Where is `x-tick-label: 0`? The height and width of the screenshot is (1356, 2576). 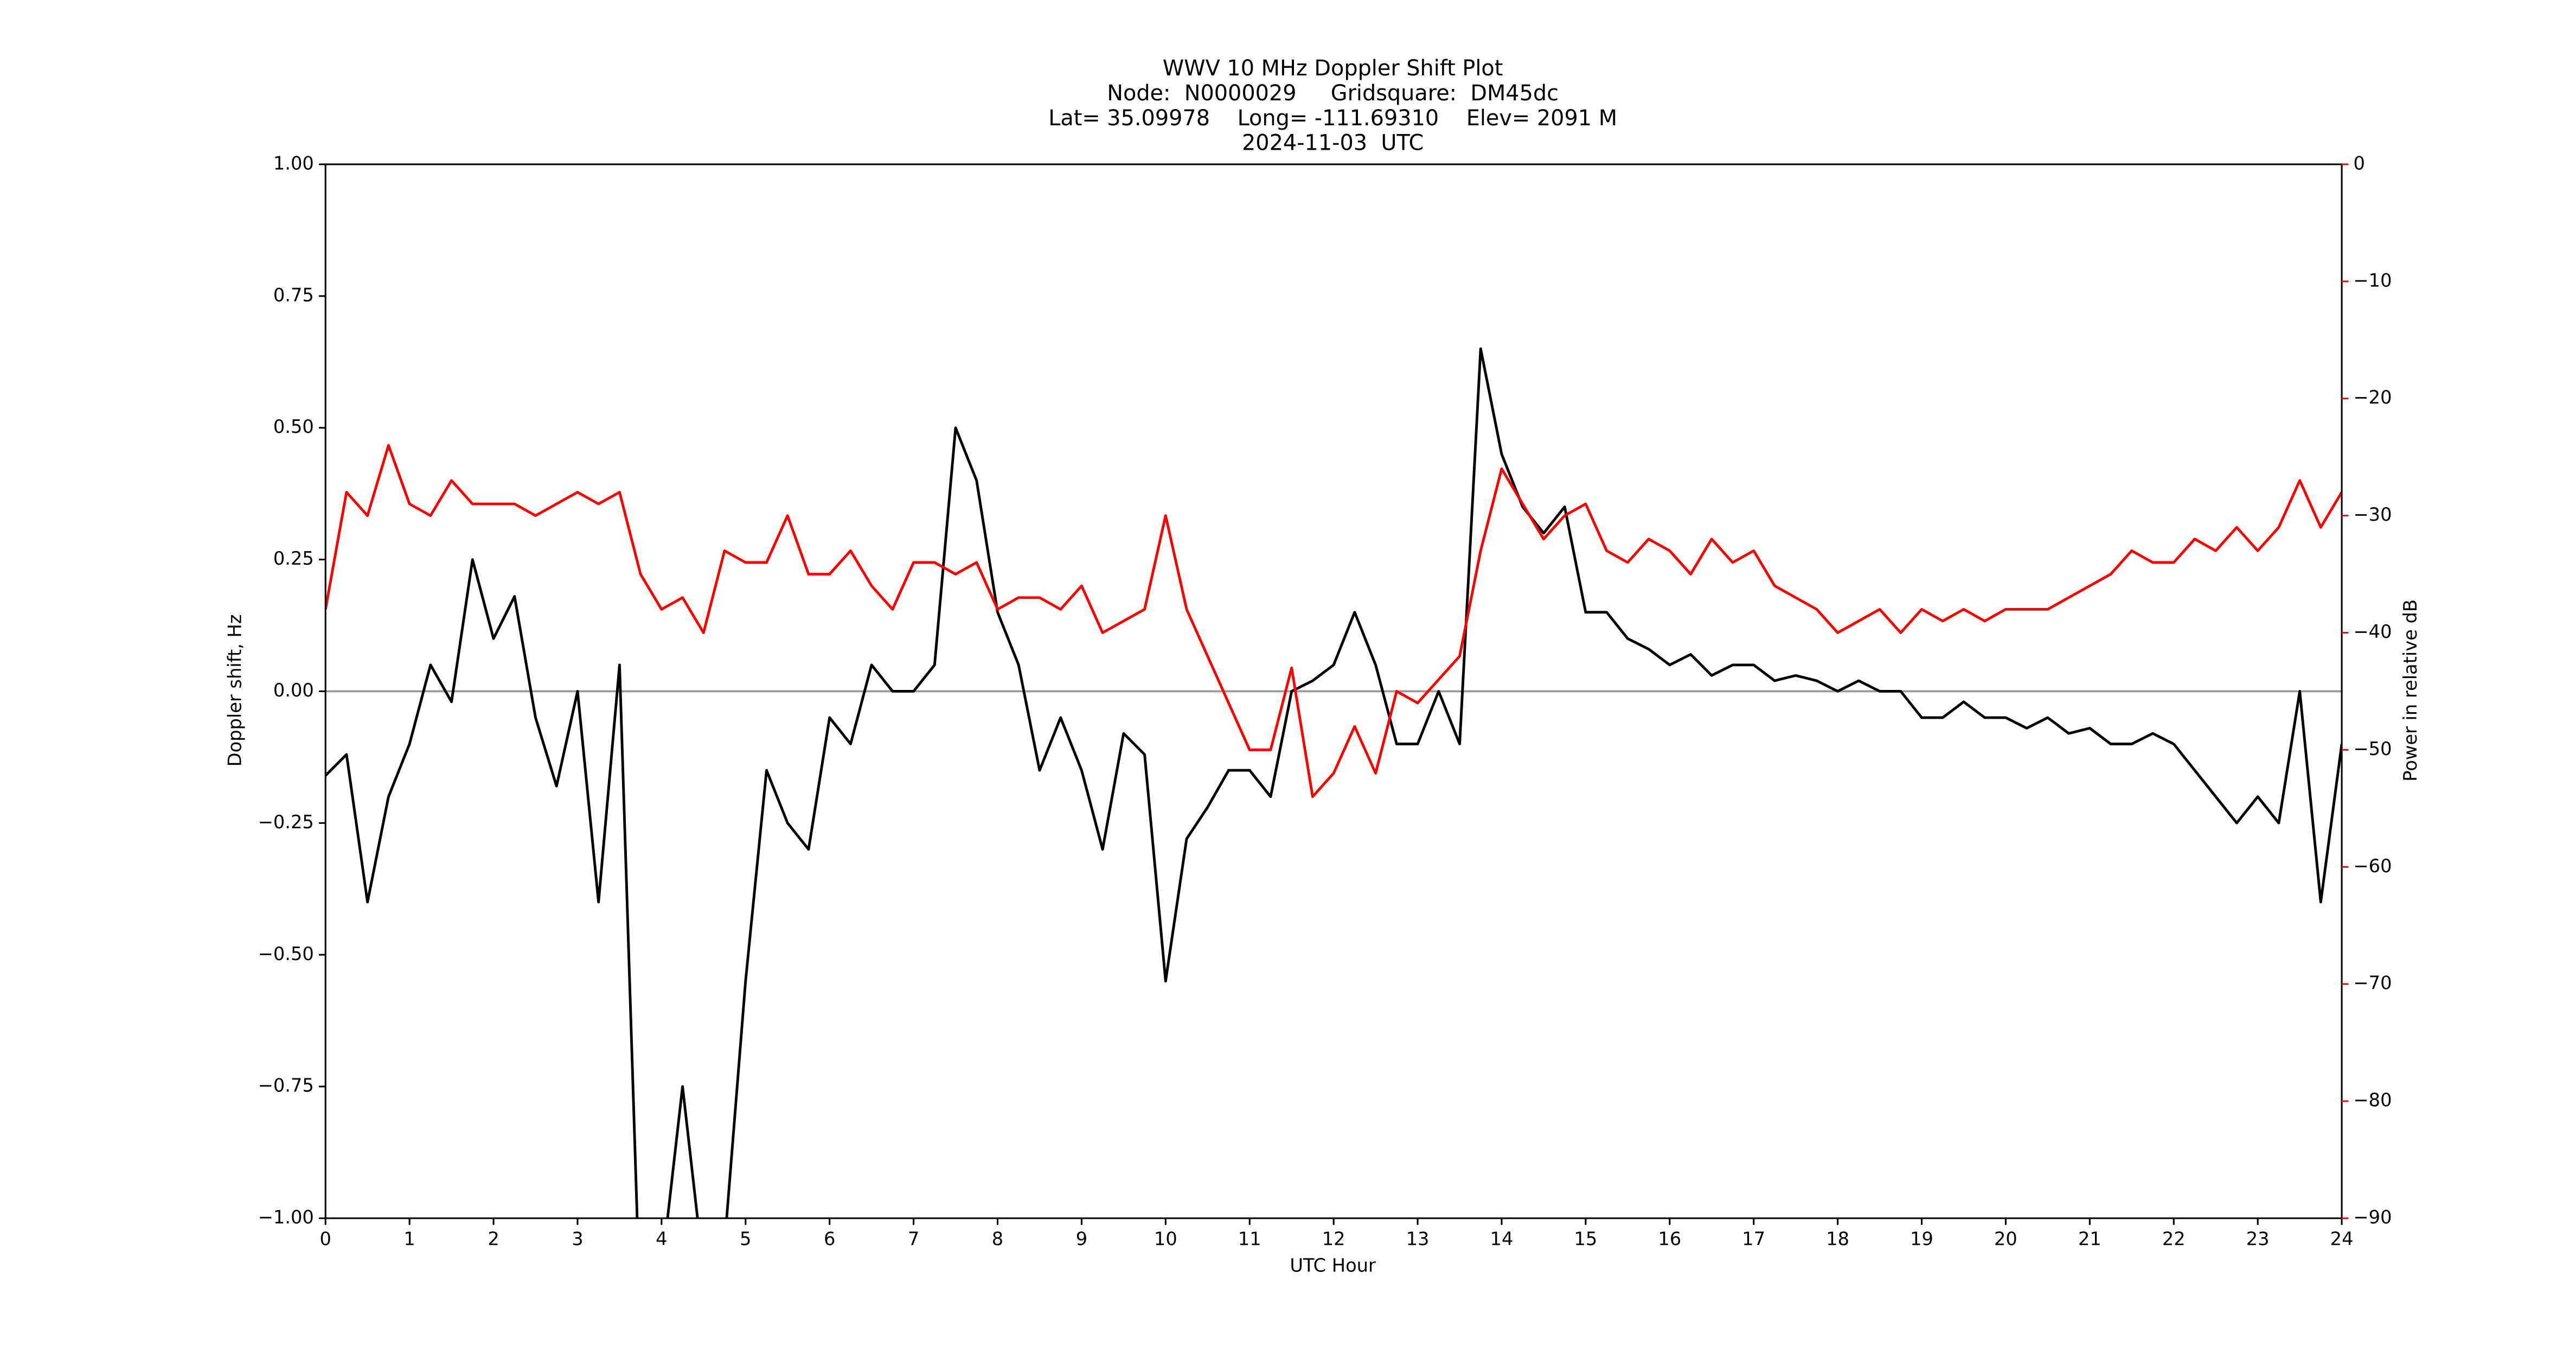 x-tick-label: 0 is located at coordinates (325, 1238).